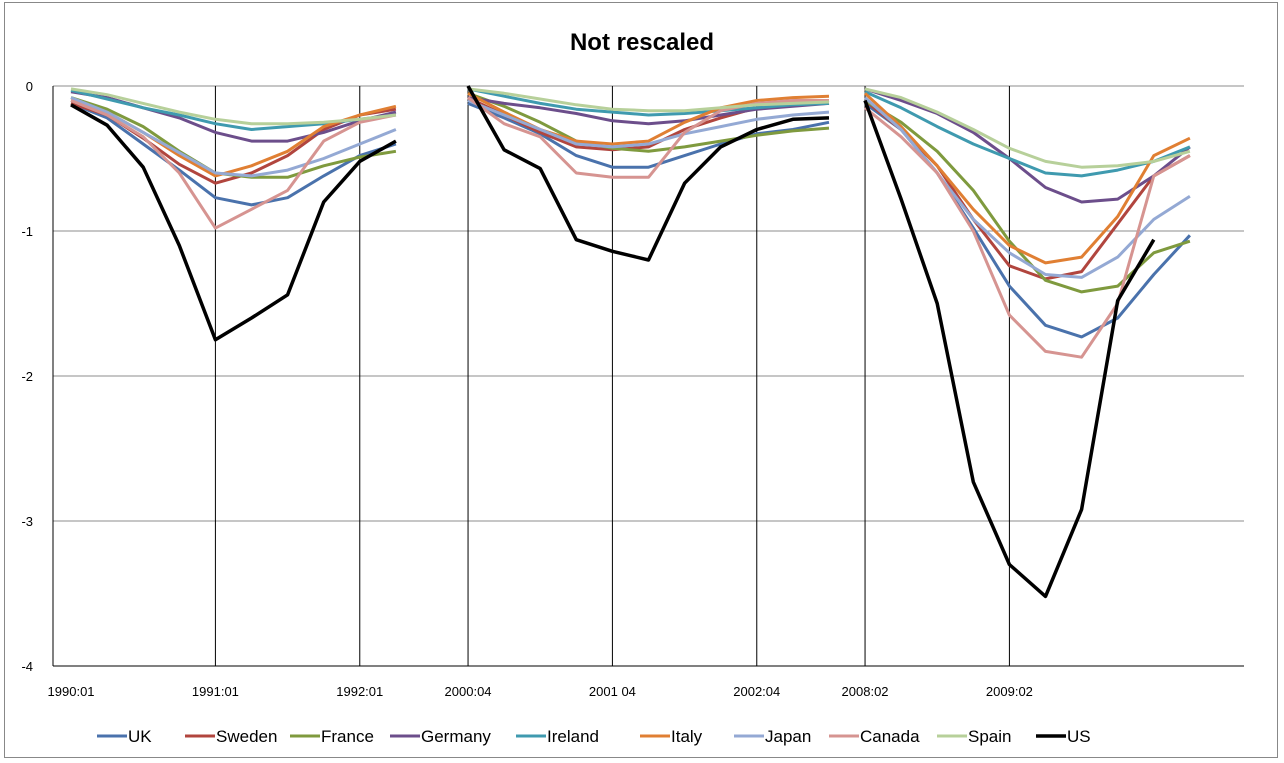  Describe the element at coordinates (27, 231) in the screenshot. I see `y-tick-label: -1` at that location.